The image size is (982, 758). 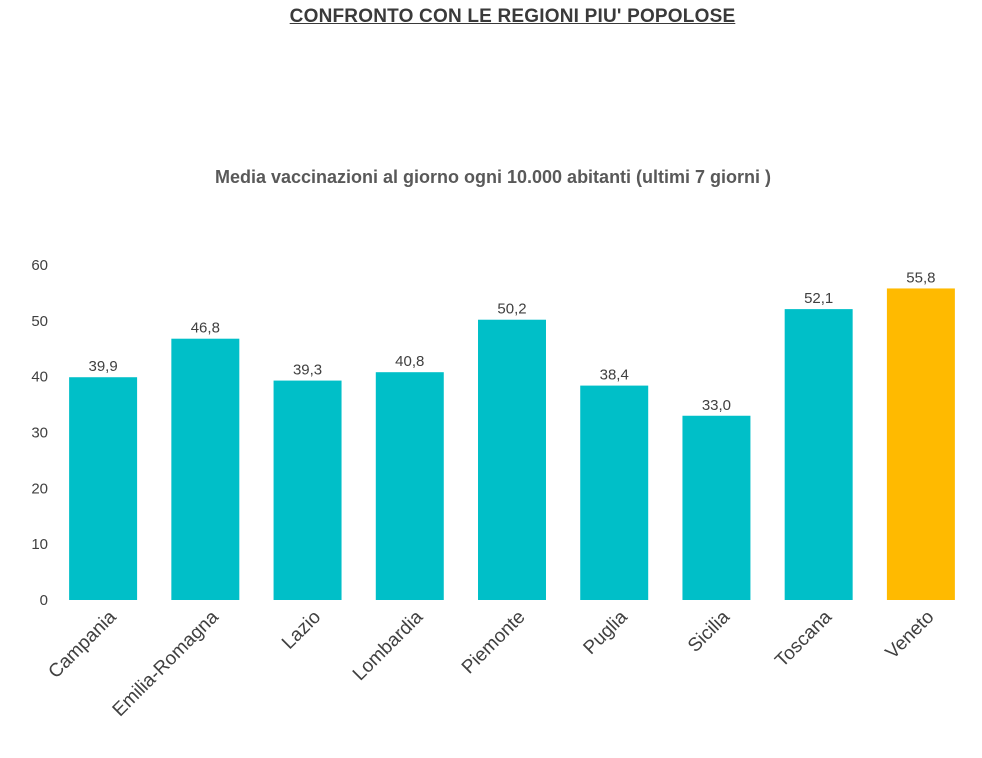 What do you see at coordinates (103, 366) in the screenshot?
I see `data-label: 39,9` at bounding box center [103, 366].